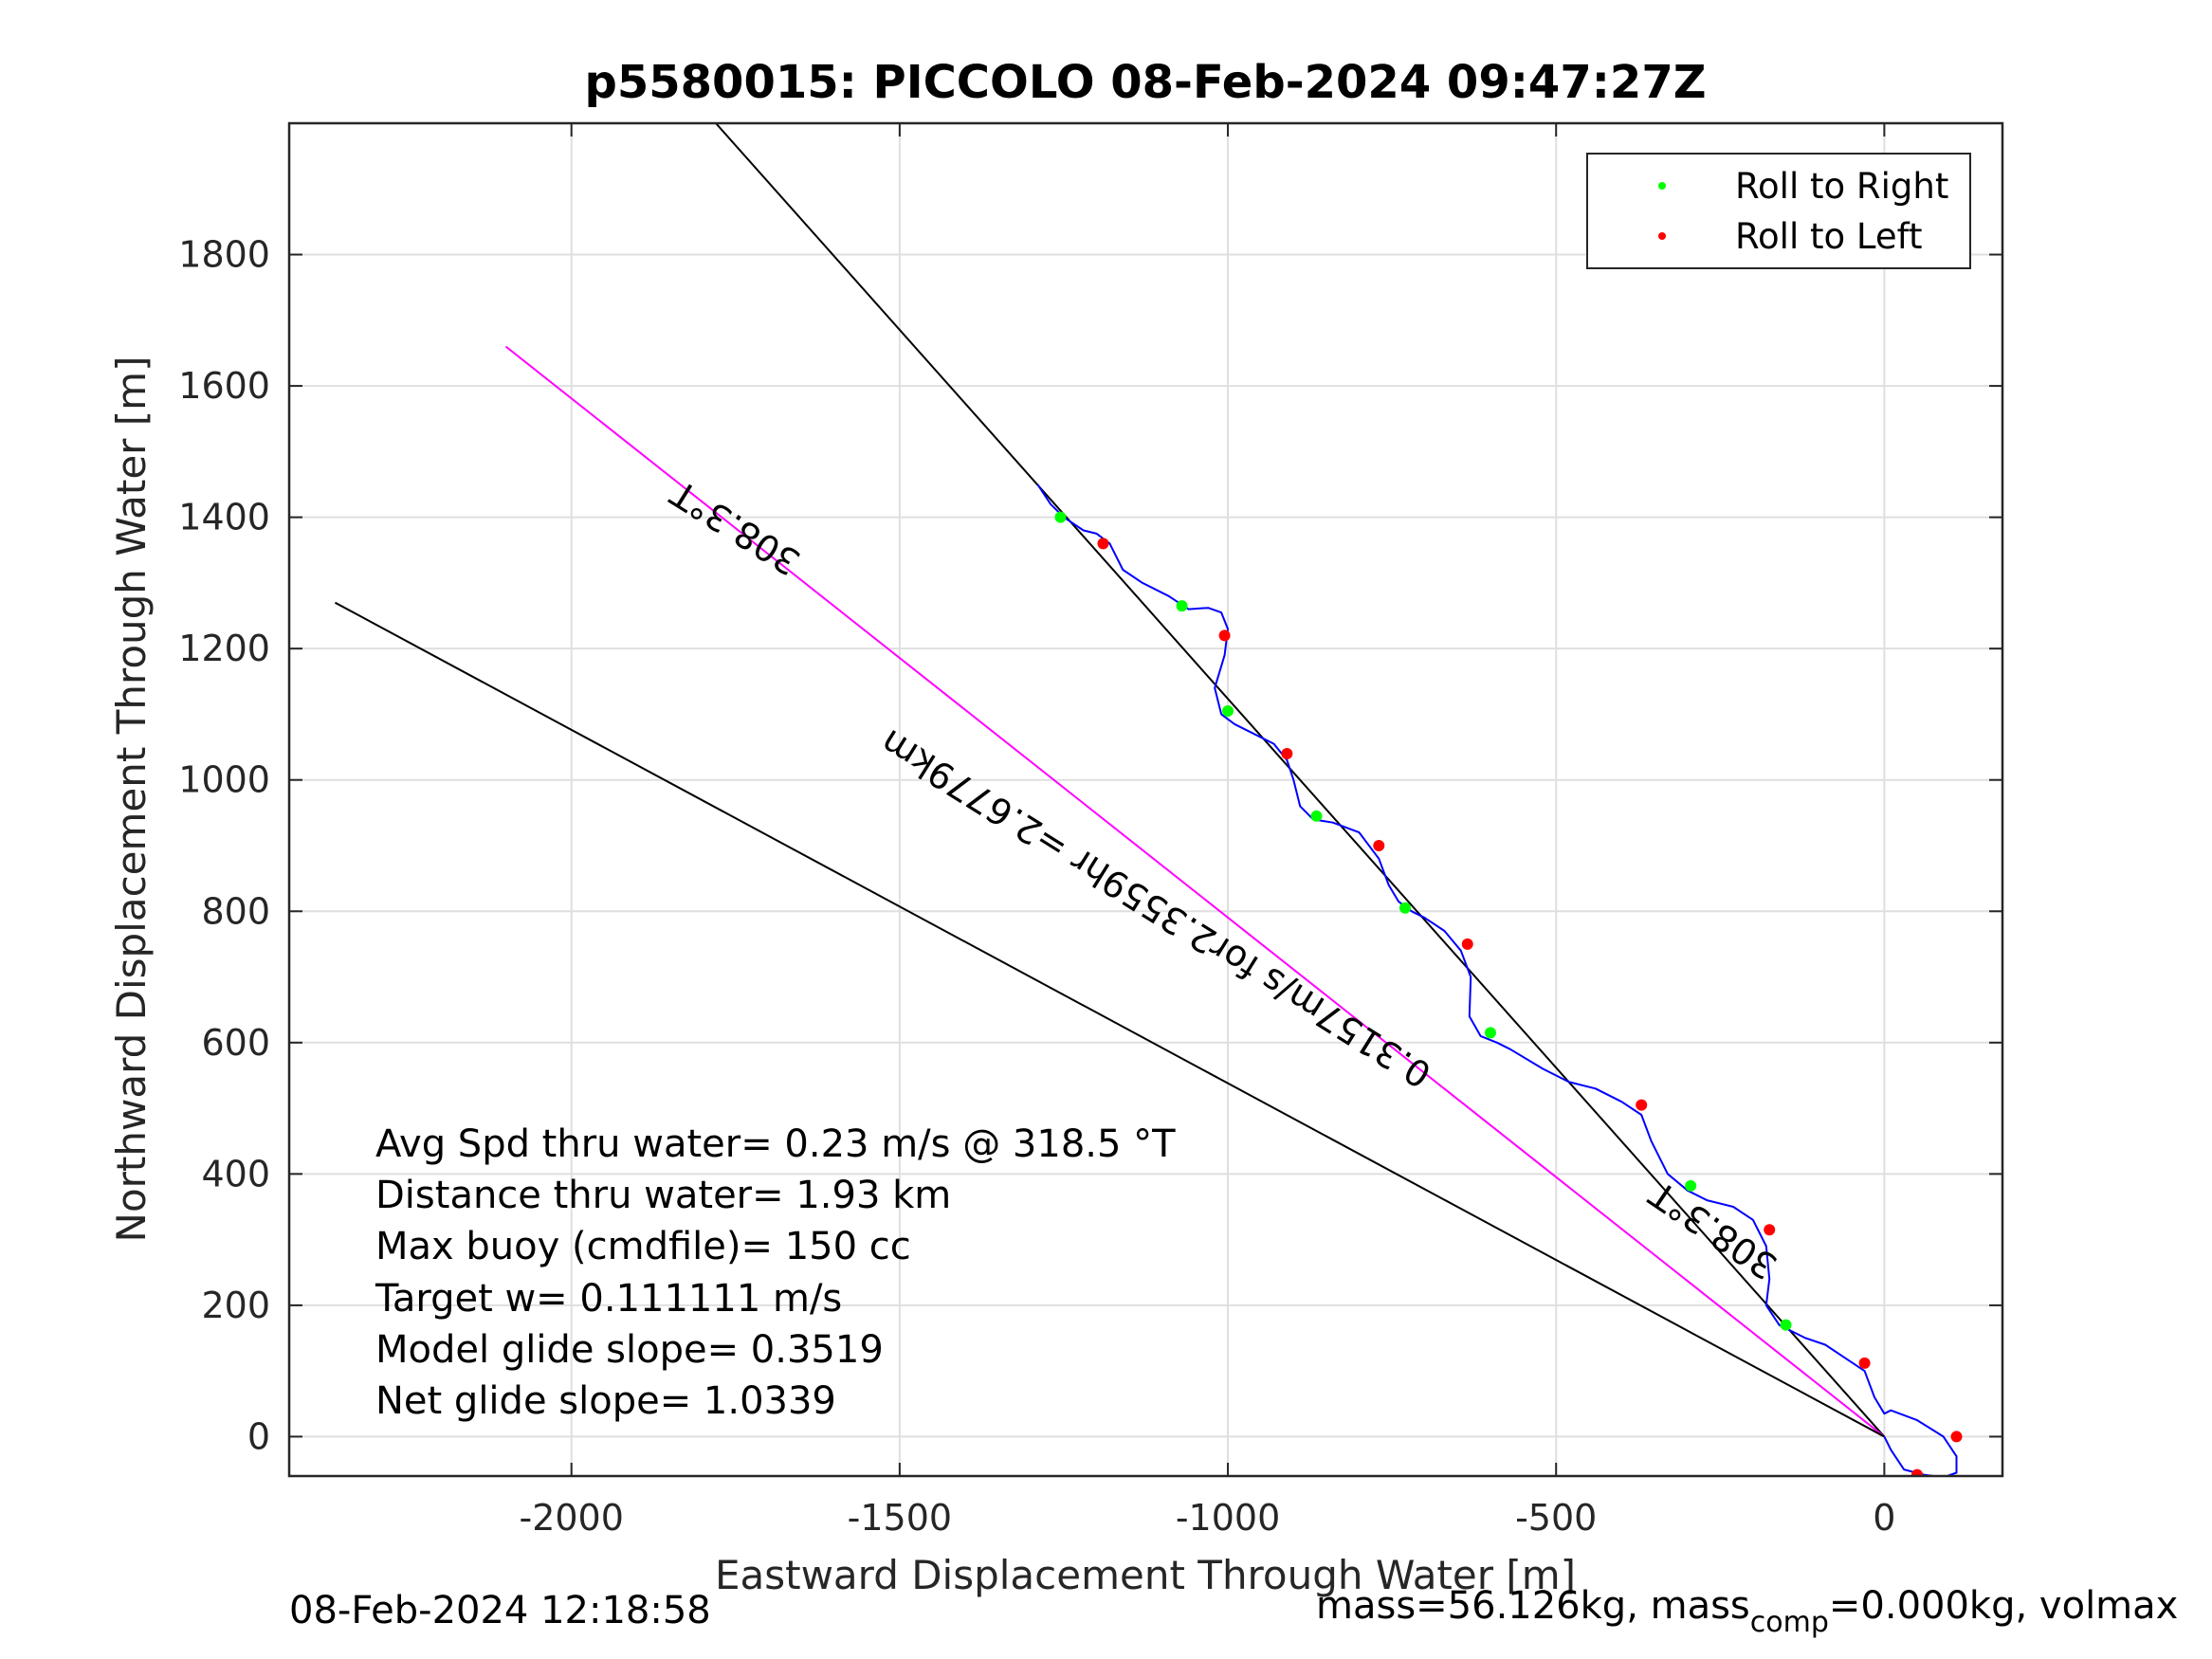 The width and height of the screenshot is (2212, 1659). I want to click on x-tick-labels: -2000 -1500 -1000 -500 0, so click(1207, 1518).